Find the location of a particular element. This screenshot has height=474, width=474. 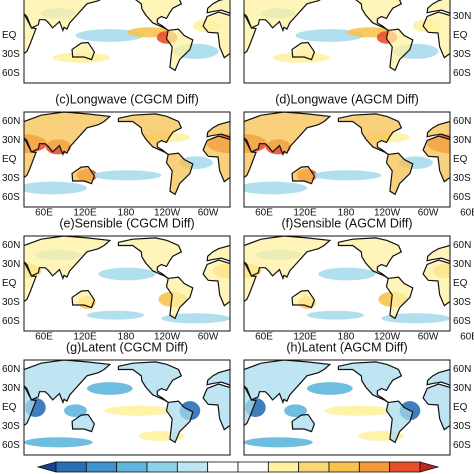

colorbar-end is located at coordinates (46, 467).